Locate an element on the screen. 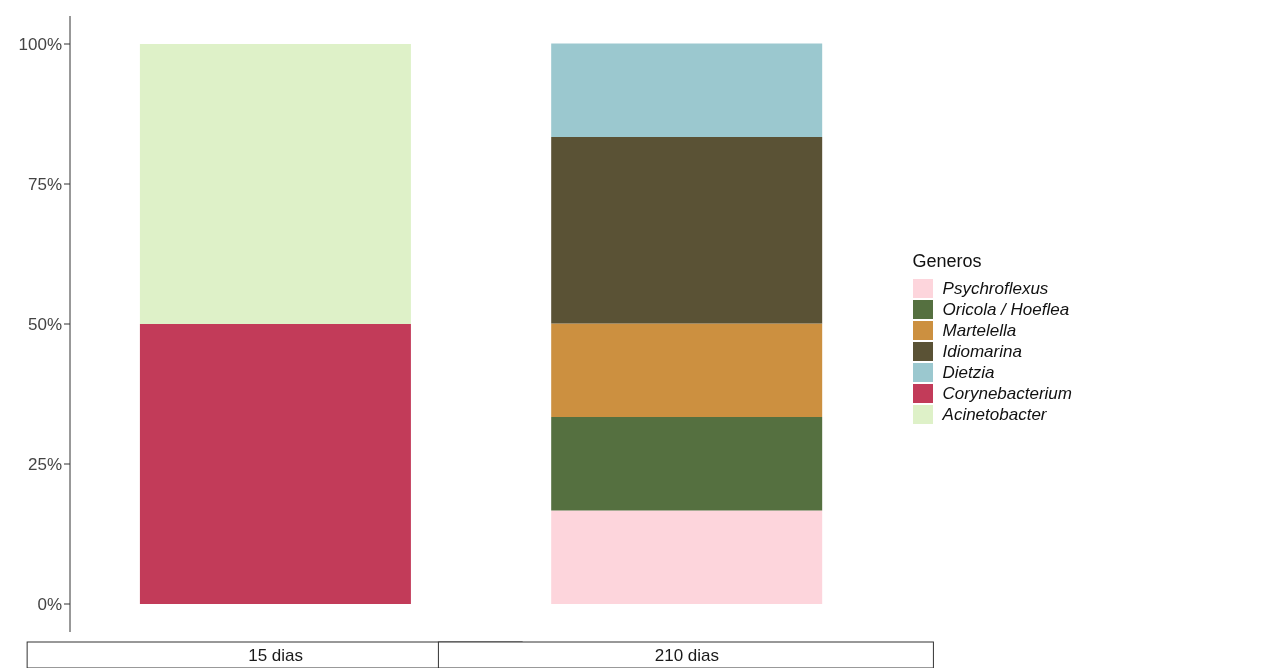 The height and width of the screenshot is (671, 1280). x-tick-label: 15 dias is located at coordinates (276, 655).